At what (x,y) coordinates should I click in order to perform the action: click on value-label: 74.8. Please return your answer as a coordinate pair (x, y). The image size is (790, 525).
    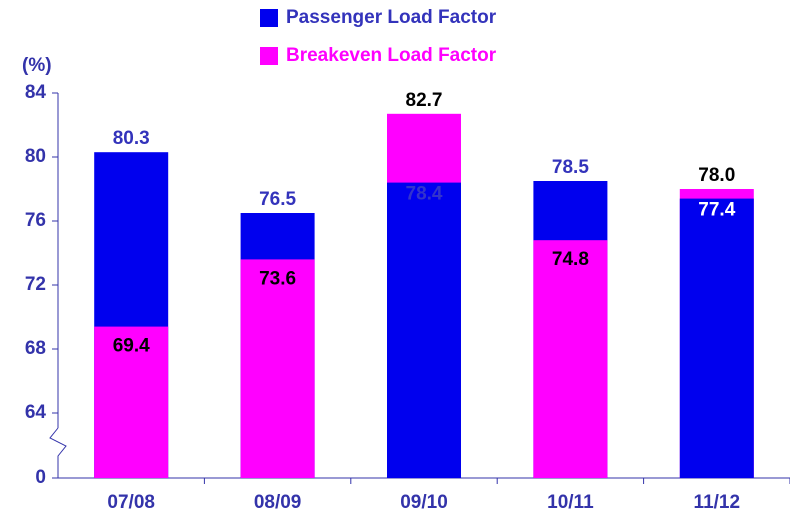
    Looking at the image, I should click on (570, 259).